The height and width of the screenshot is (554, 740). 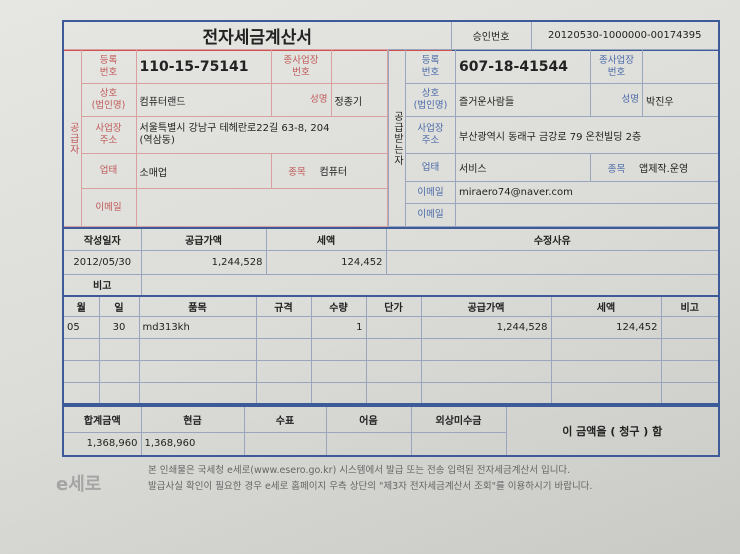 What do you see at coordinates (587, 215) in the screenshot?
I see `receiver-email2` at bounding box center [587, 215].